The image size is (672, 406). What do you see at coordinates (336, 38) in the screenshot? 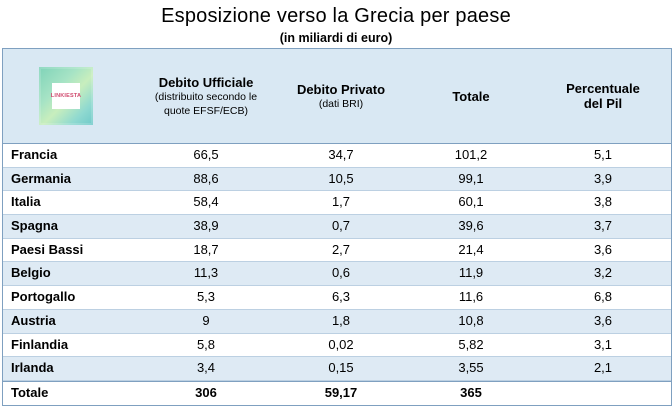
I see `page-subtitle: (in miliardi di euro)` at bounding box center [336, 38].